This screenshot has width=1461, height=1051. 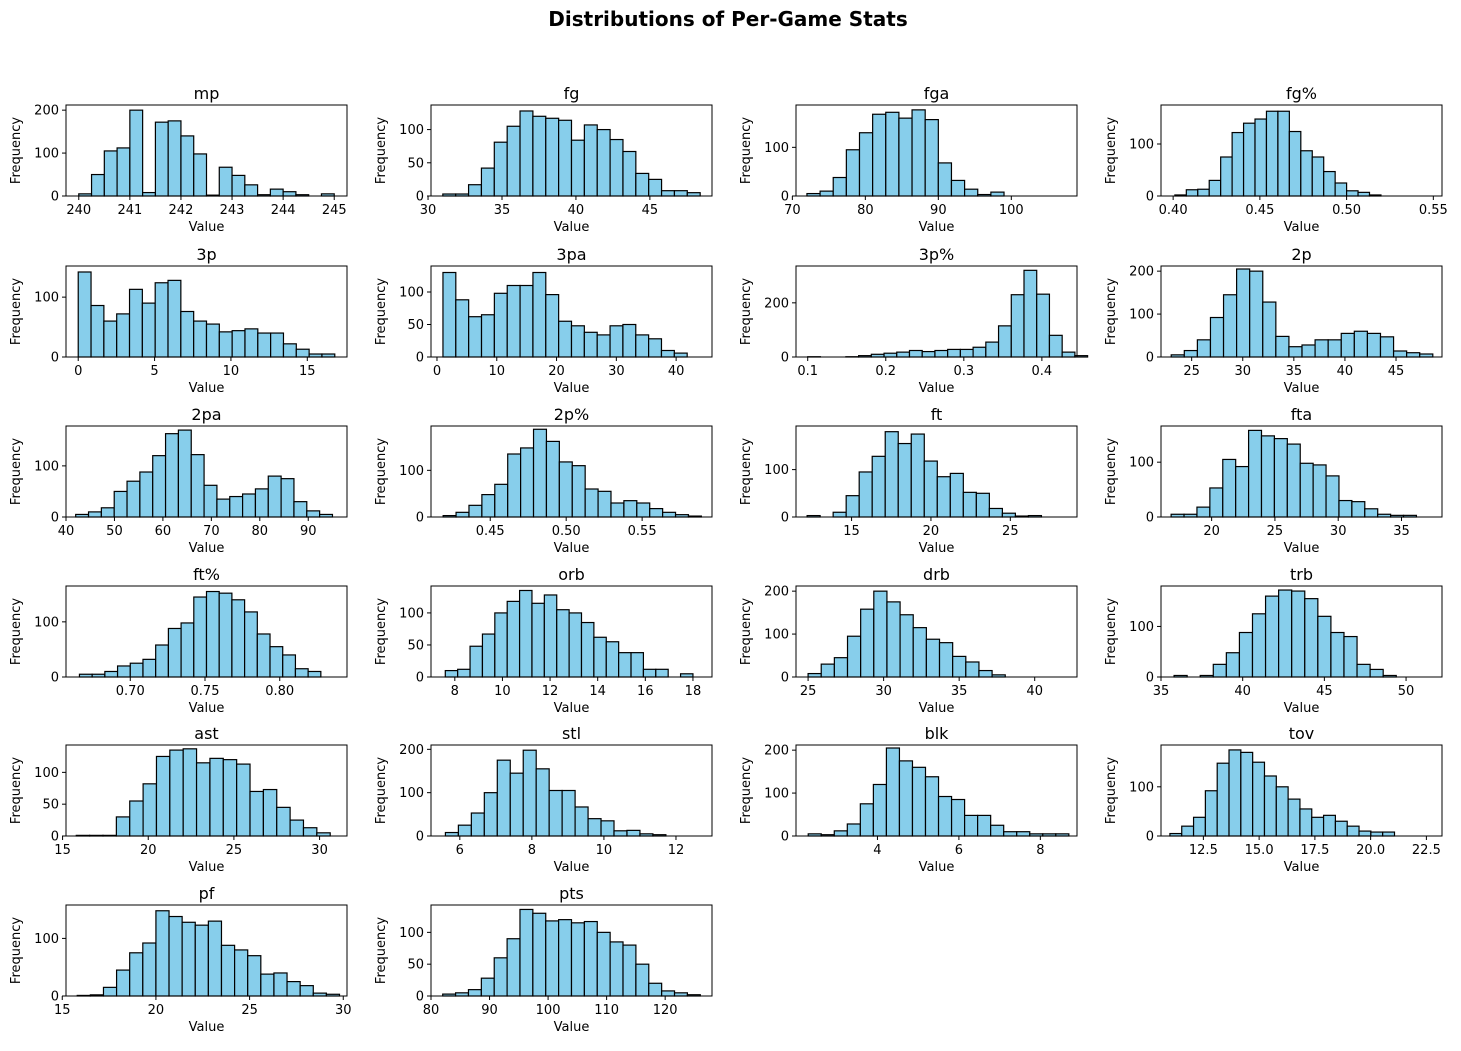 I want to click on panel-title: 2pa, so click(x=206, y=414).